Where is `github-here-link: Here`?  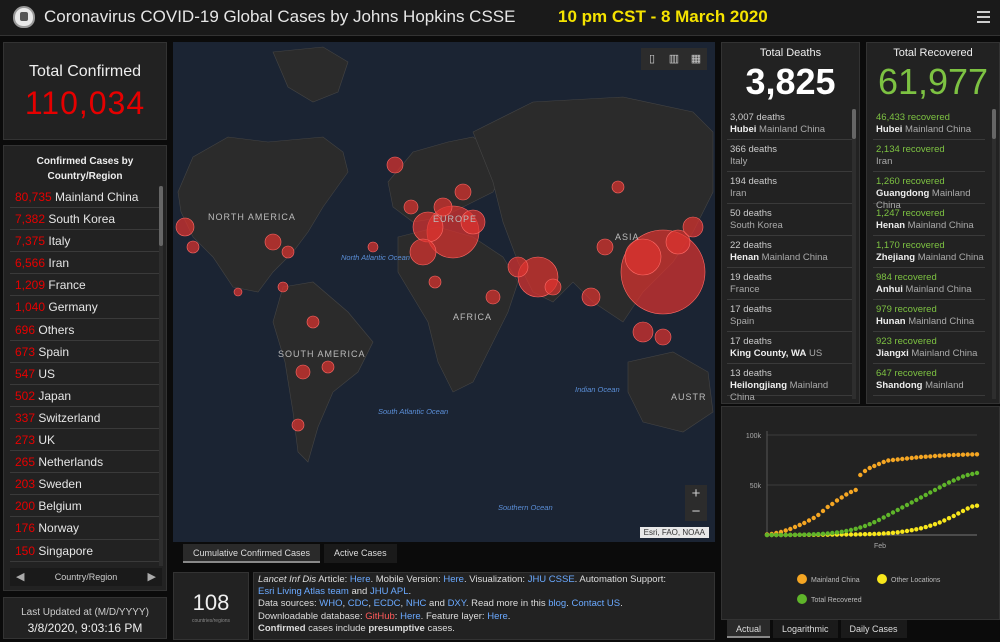
github-here-link: Here is located at coordinates (410, 616).